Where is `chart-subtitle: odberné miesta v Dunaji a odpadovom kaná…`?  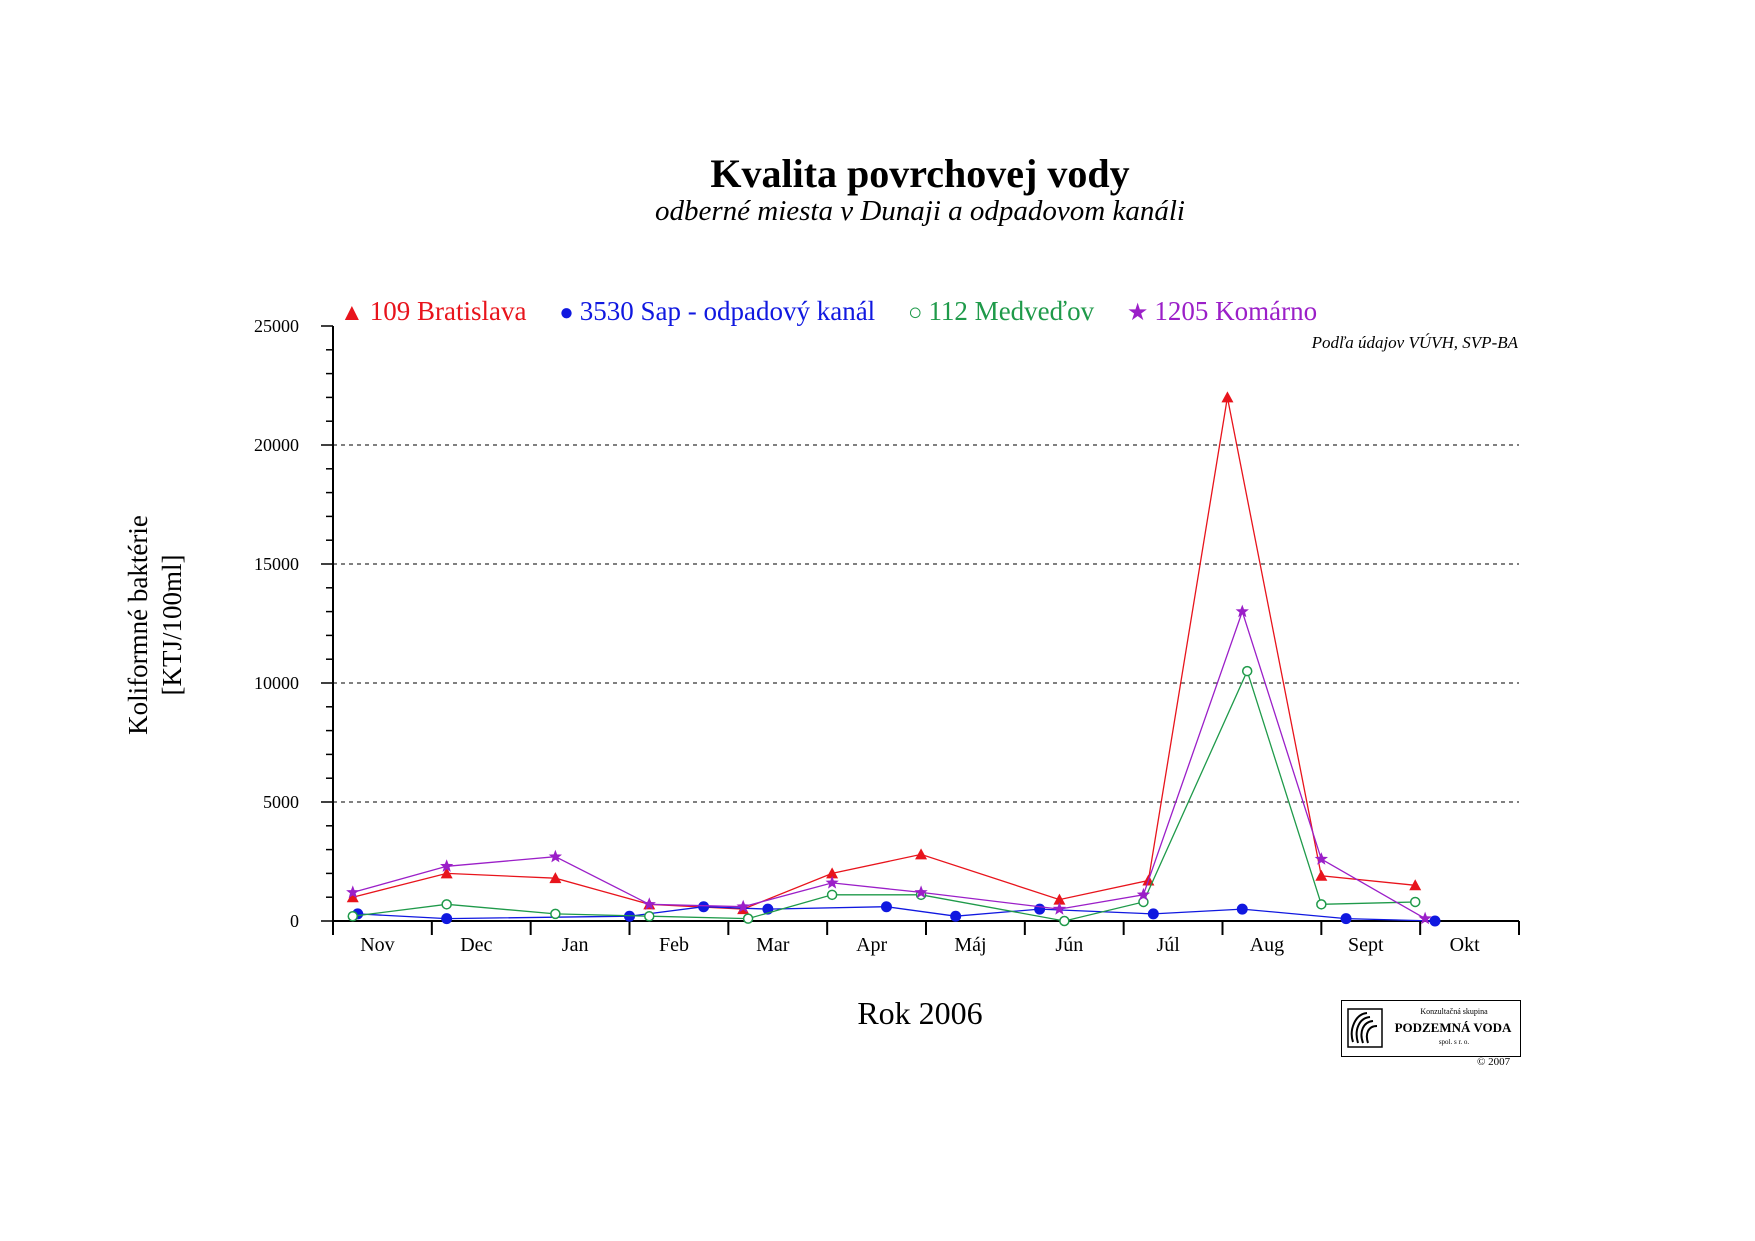
chart-subtitle: odberné miesta v Dunaji a odpadovom kaná… is located at coordinates (920, 211).